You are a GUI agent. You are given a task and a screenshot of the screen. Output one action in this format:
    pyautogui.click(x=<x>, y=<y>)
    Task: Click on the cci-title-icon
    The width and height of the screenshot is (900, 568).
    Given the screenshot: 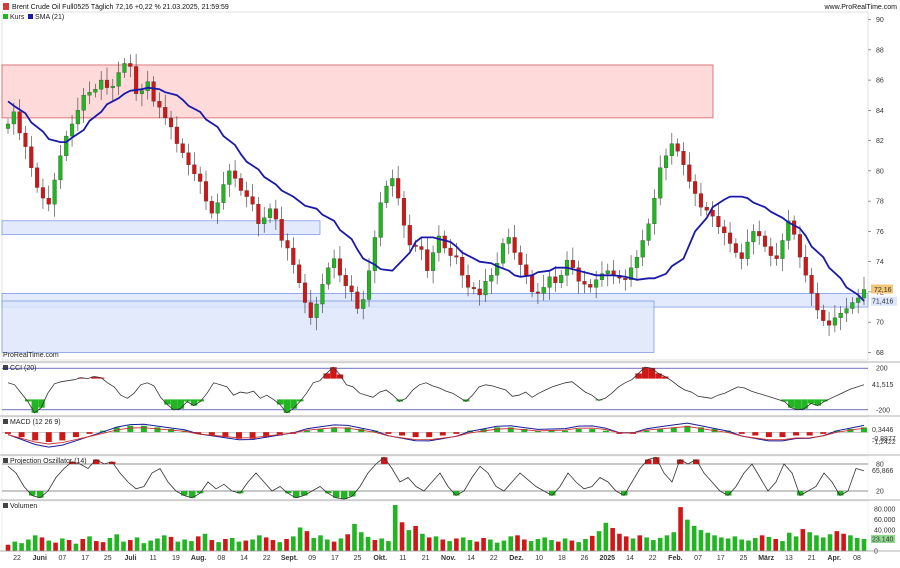 What is the action you would take?
    pyautogui.click(x=5, y=367)
    